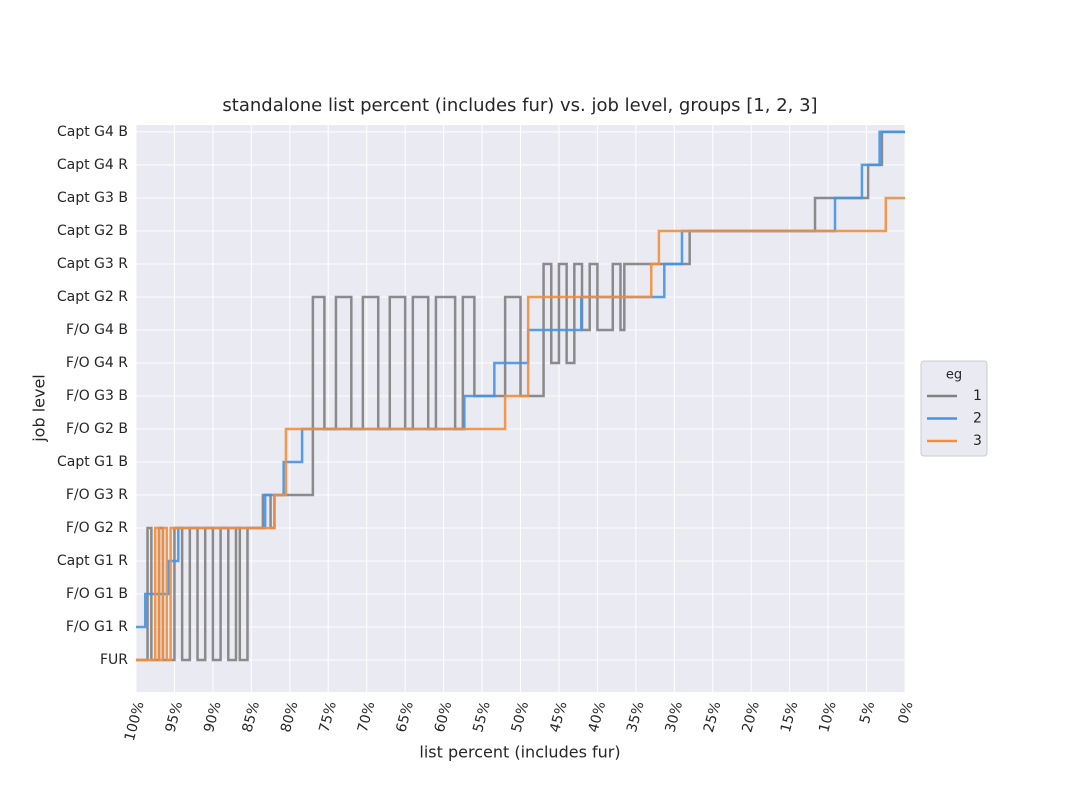 The image size is (1080, 796). I want to click on legend-box, so click(954, 408).